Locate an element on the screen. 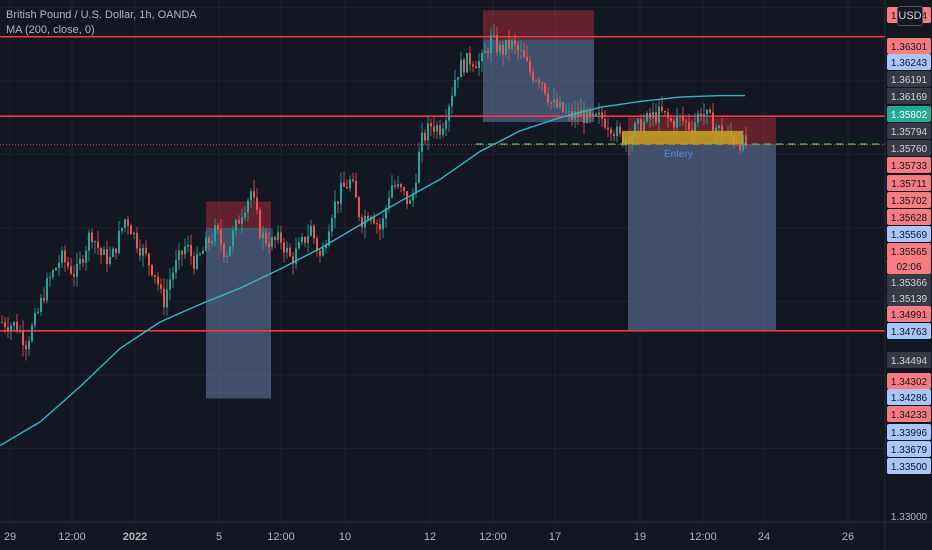  price-tick-label: 1.33679 is located at coordinates (909, 450).